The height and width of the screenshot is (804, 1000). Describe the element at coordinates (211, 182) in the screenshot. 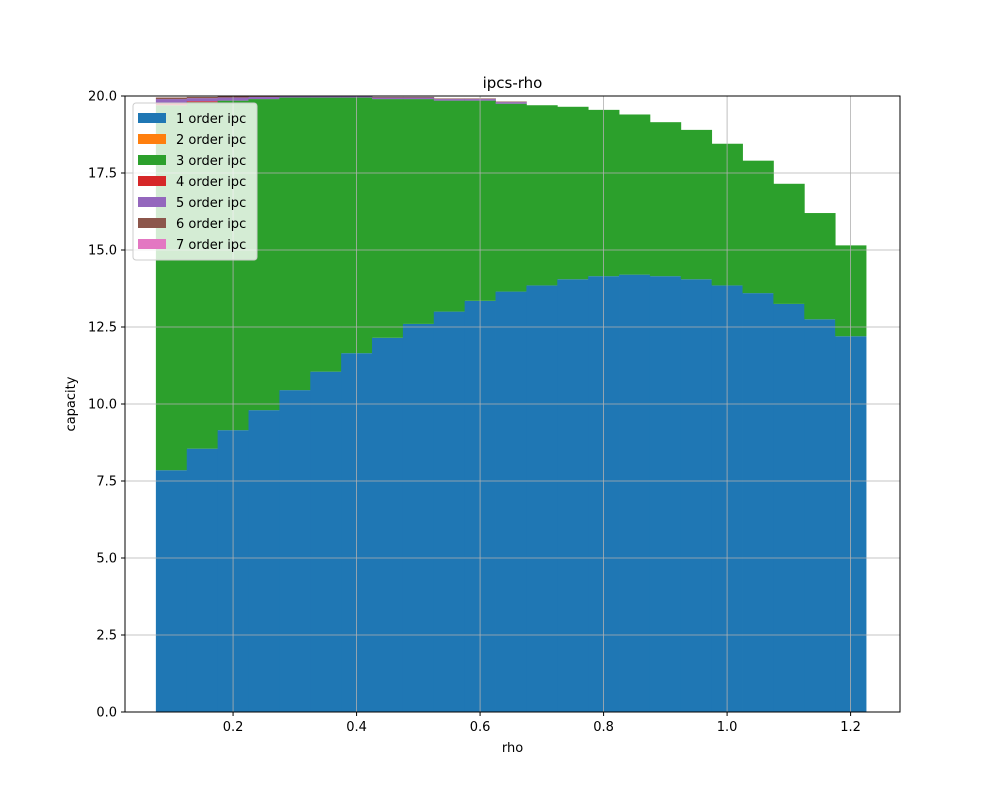

I see `legend-label-4: 4 order ipc` at that location.